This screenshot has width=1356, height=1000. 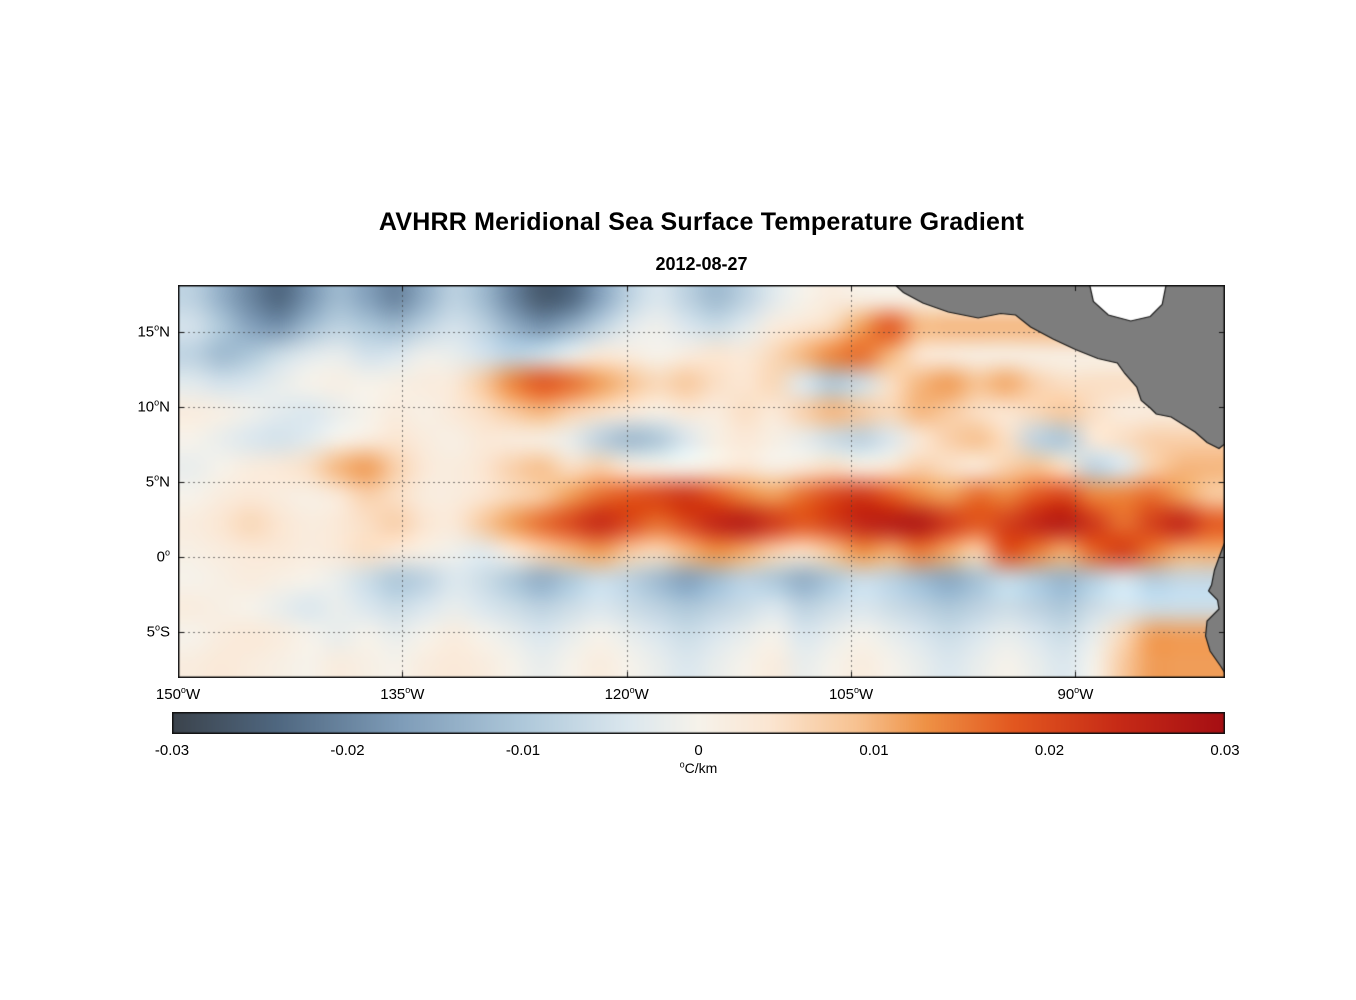 I want to click on x-tick-label: 105oW, so click(x=851, y=694).